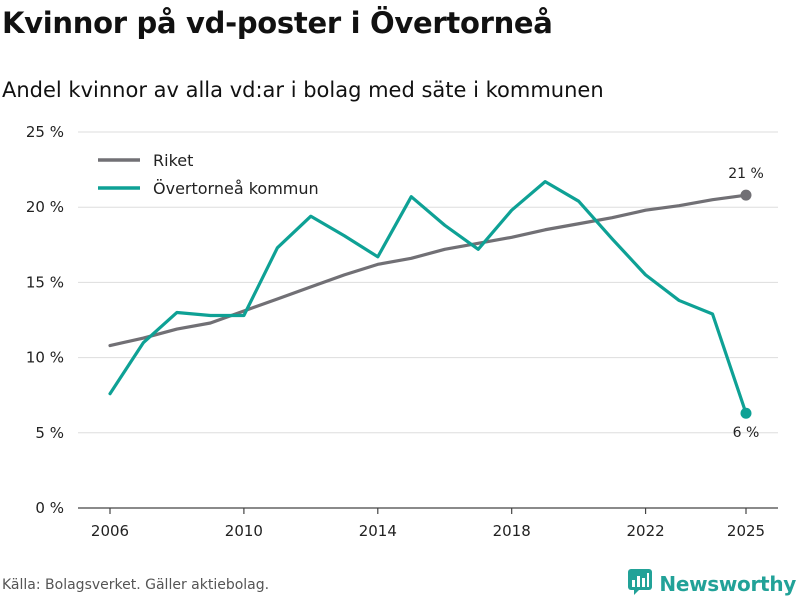  Describe the element at coordinates (645, 531) in the screenshot. I see `x-tick-label: 2022` at that location.